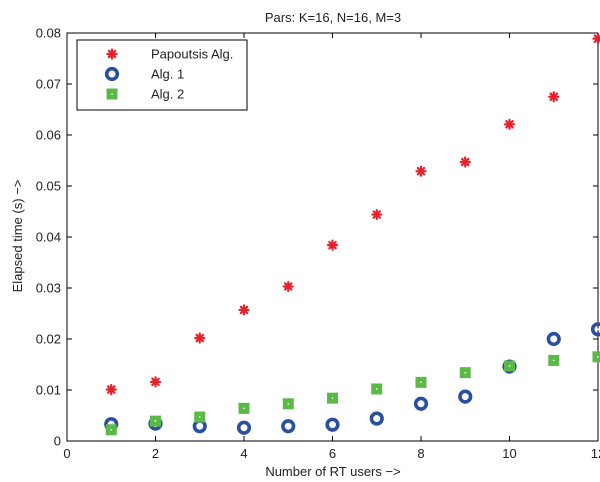  Describe the element at coordinates (243, 453) in the screenshot. I see `x-tick-label: 4` at that location.